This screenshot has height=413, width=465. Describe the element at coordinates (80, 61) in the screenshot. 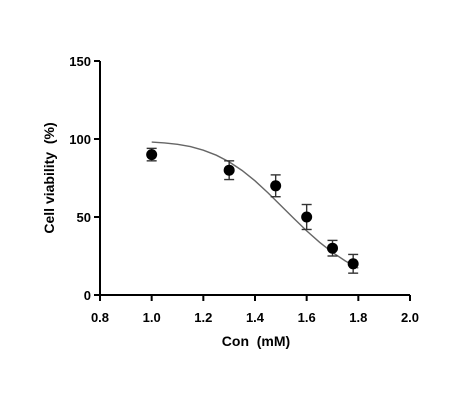

I see `y-tick-label: 150` at that location.